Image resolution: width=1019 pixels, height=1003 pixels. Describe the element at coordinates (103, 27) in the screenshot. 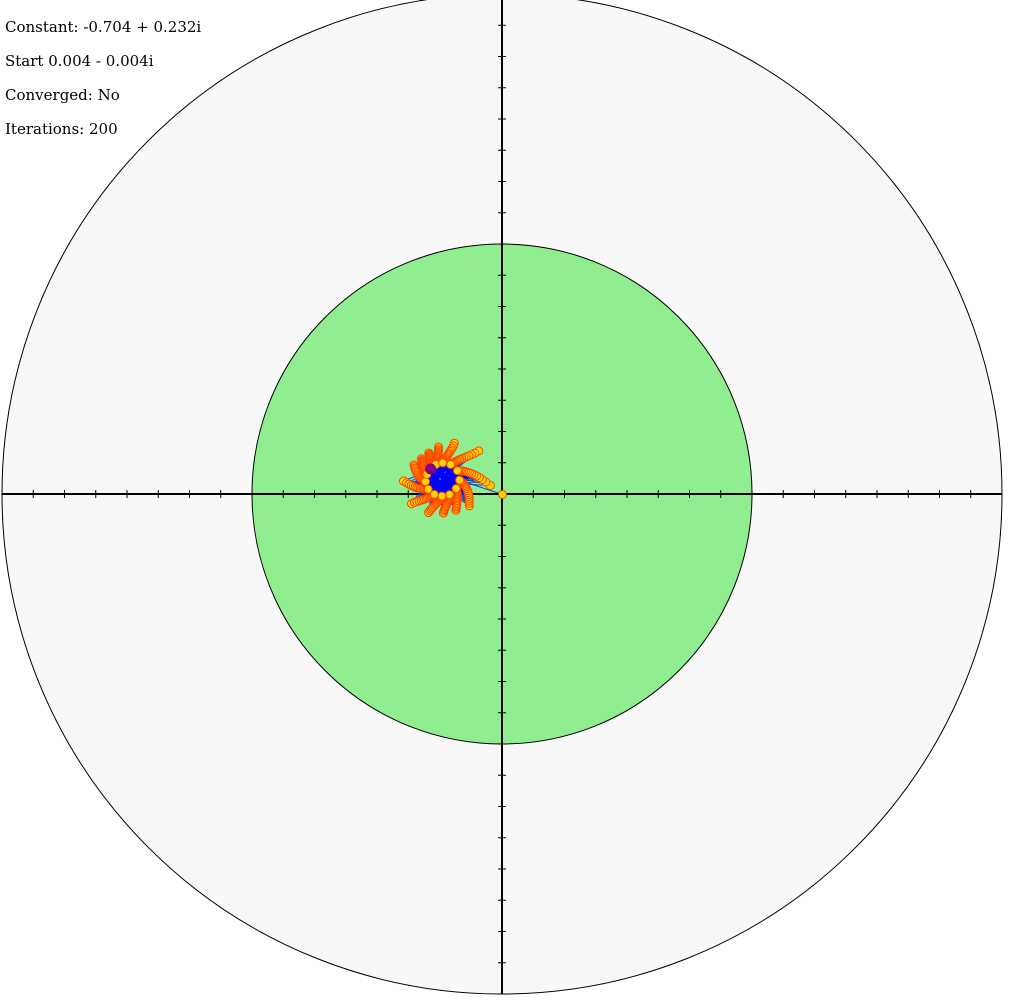

I see `constant-label: Constant: -0.704 + 0.232i` at that location.